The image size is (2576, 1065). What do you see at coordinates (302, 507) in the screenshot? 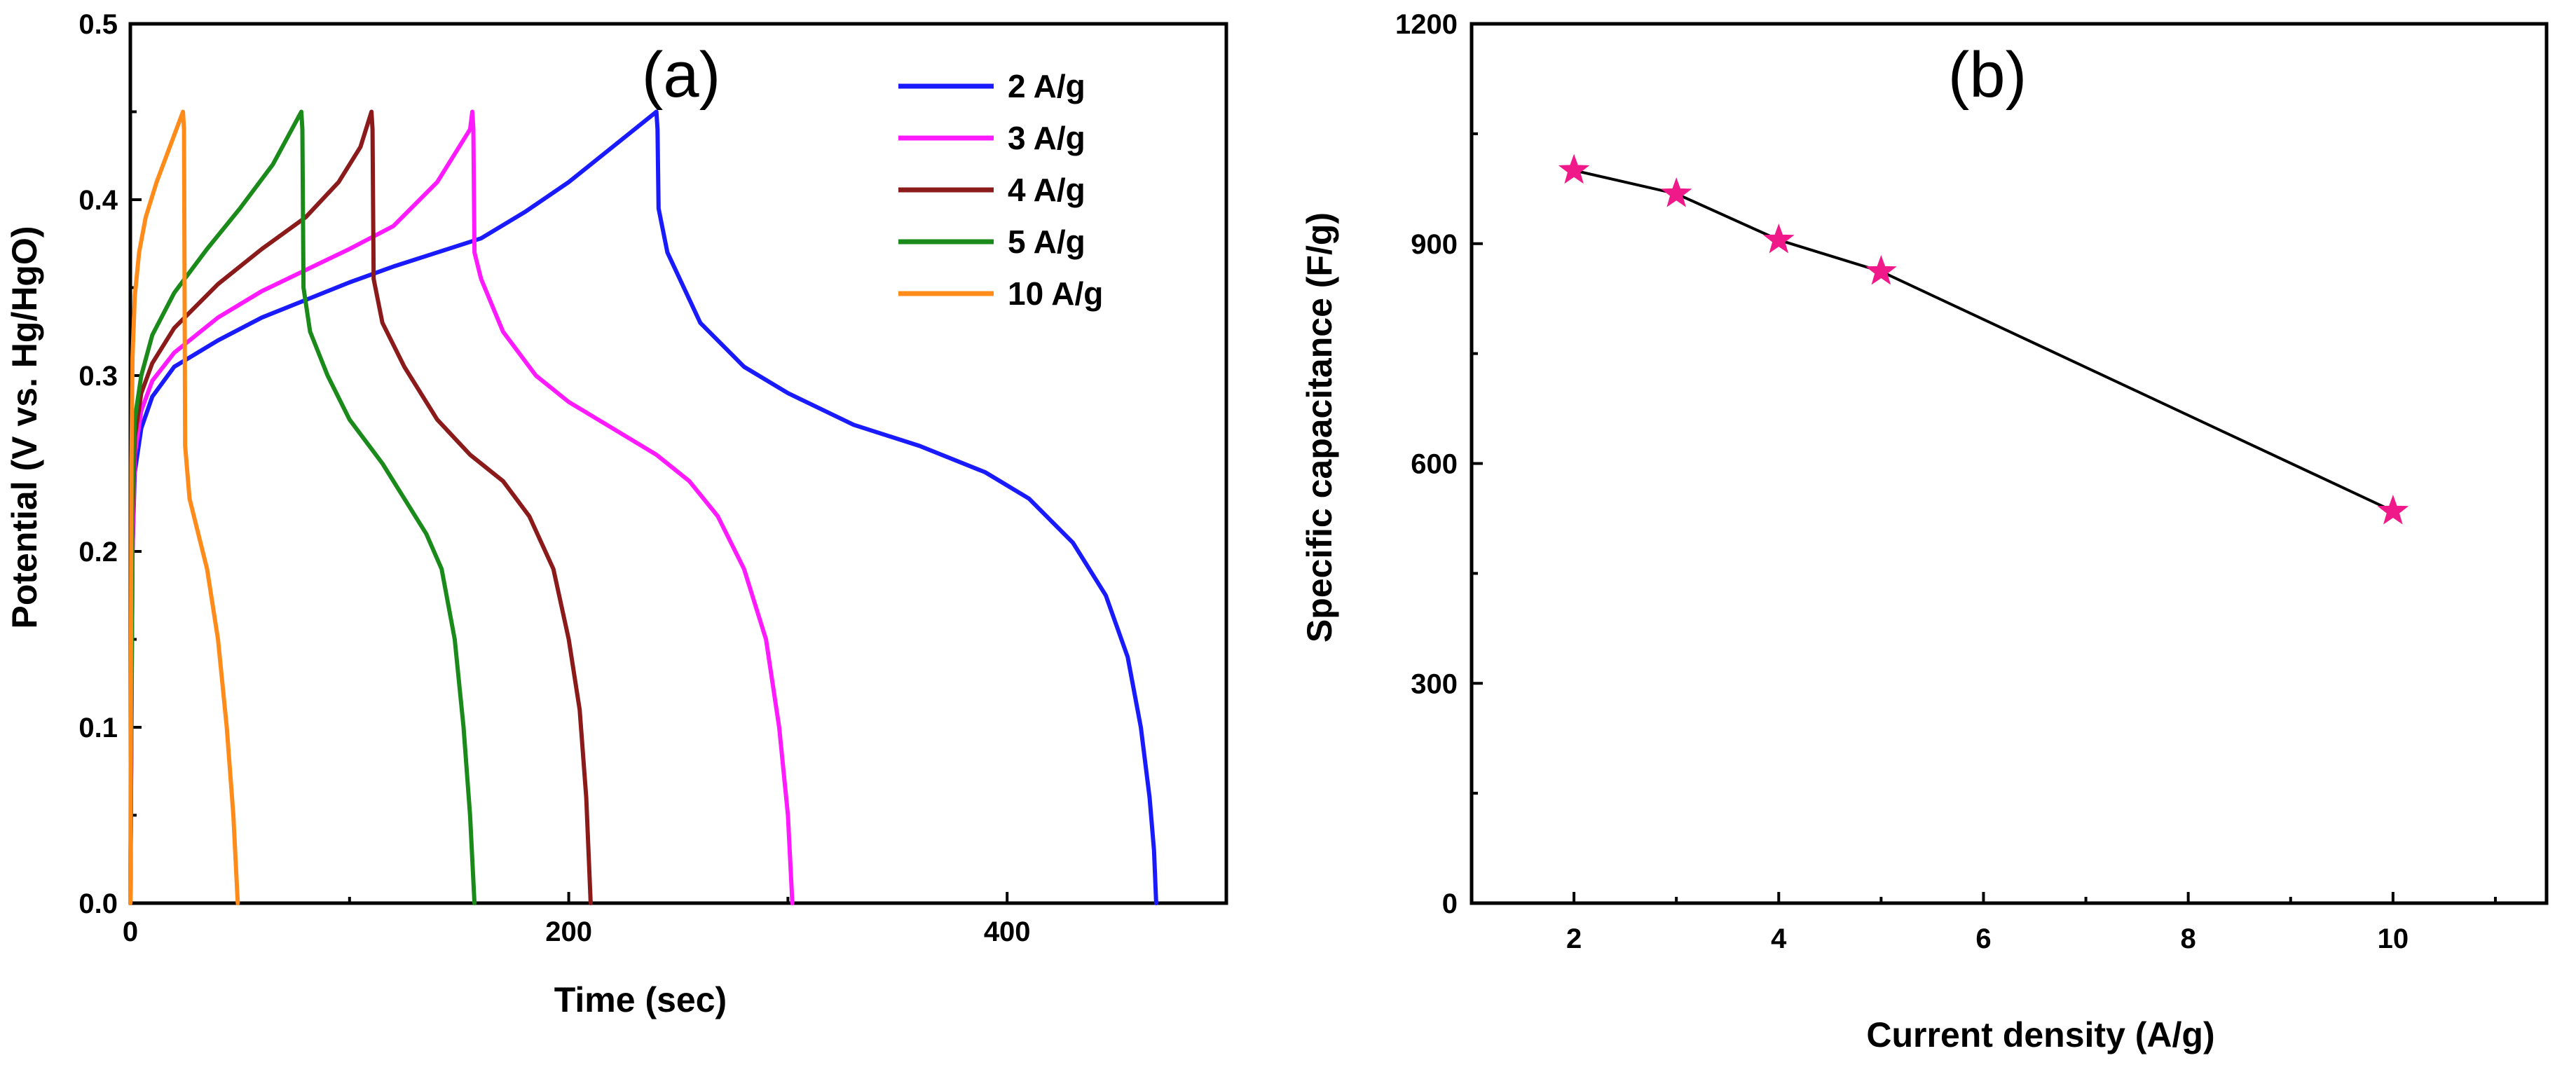
I see `series-line-5-a-g` at bounding box center [302, 507].